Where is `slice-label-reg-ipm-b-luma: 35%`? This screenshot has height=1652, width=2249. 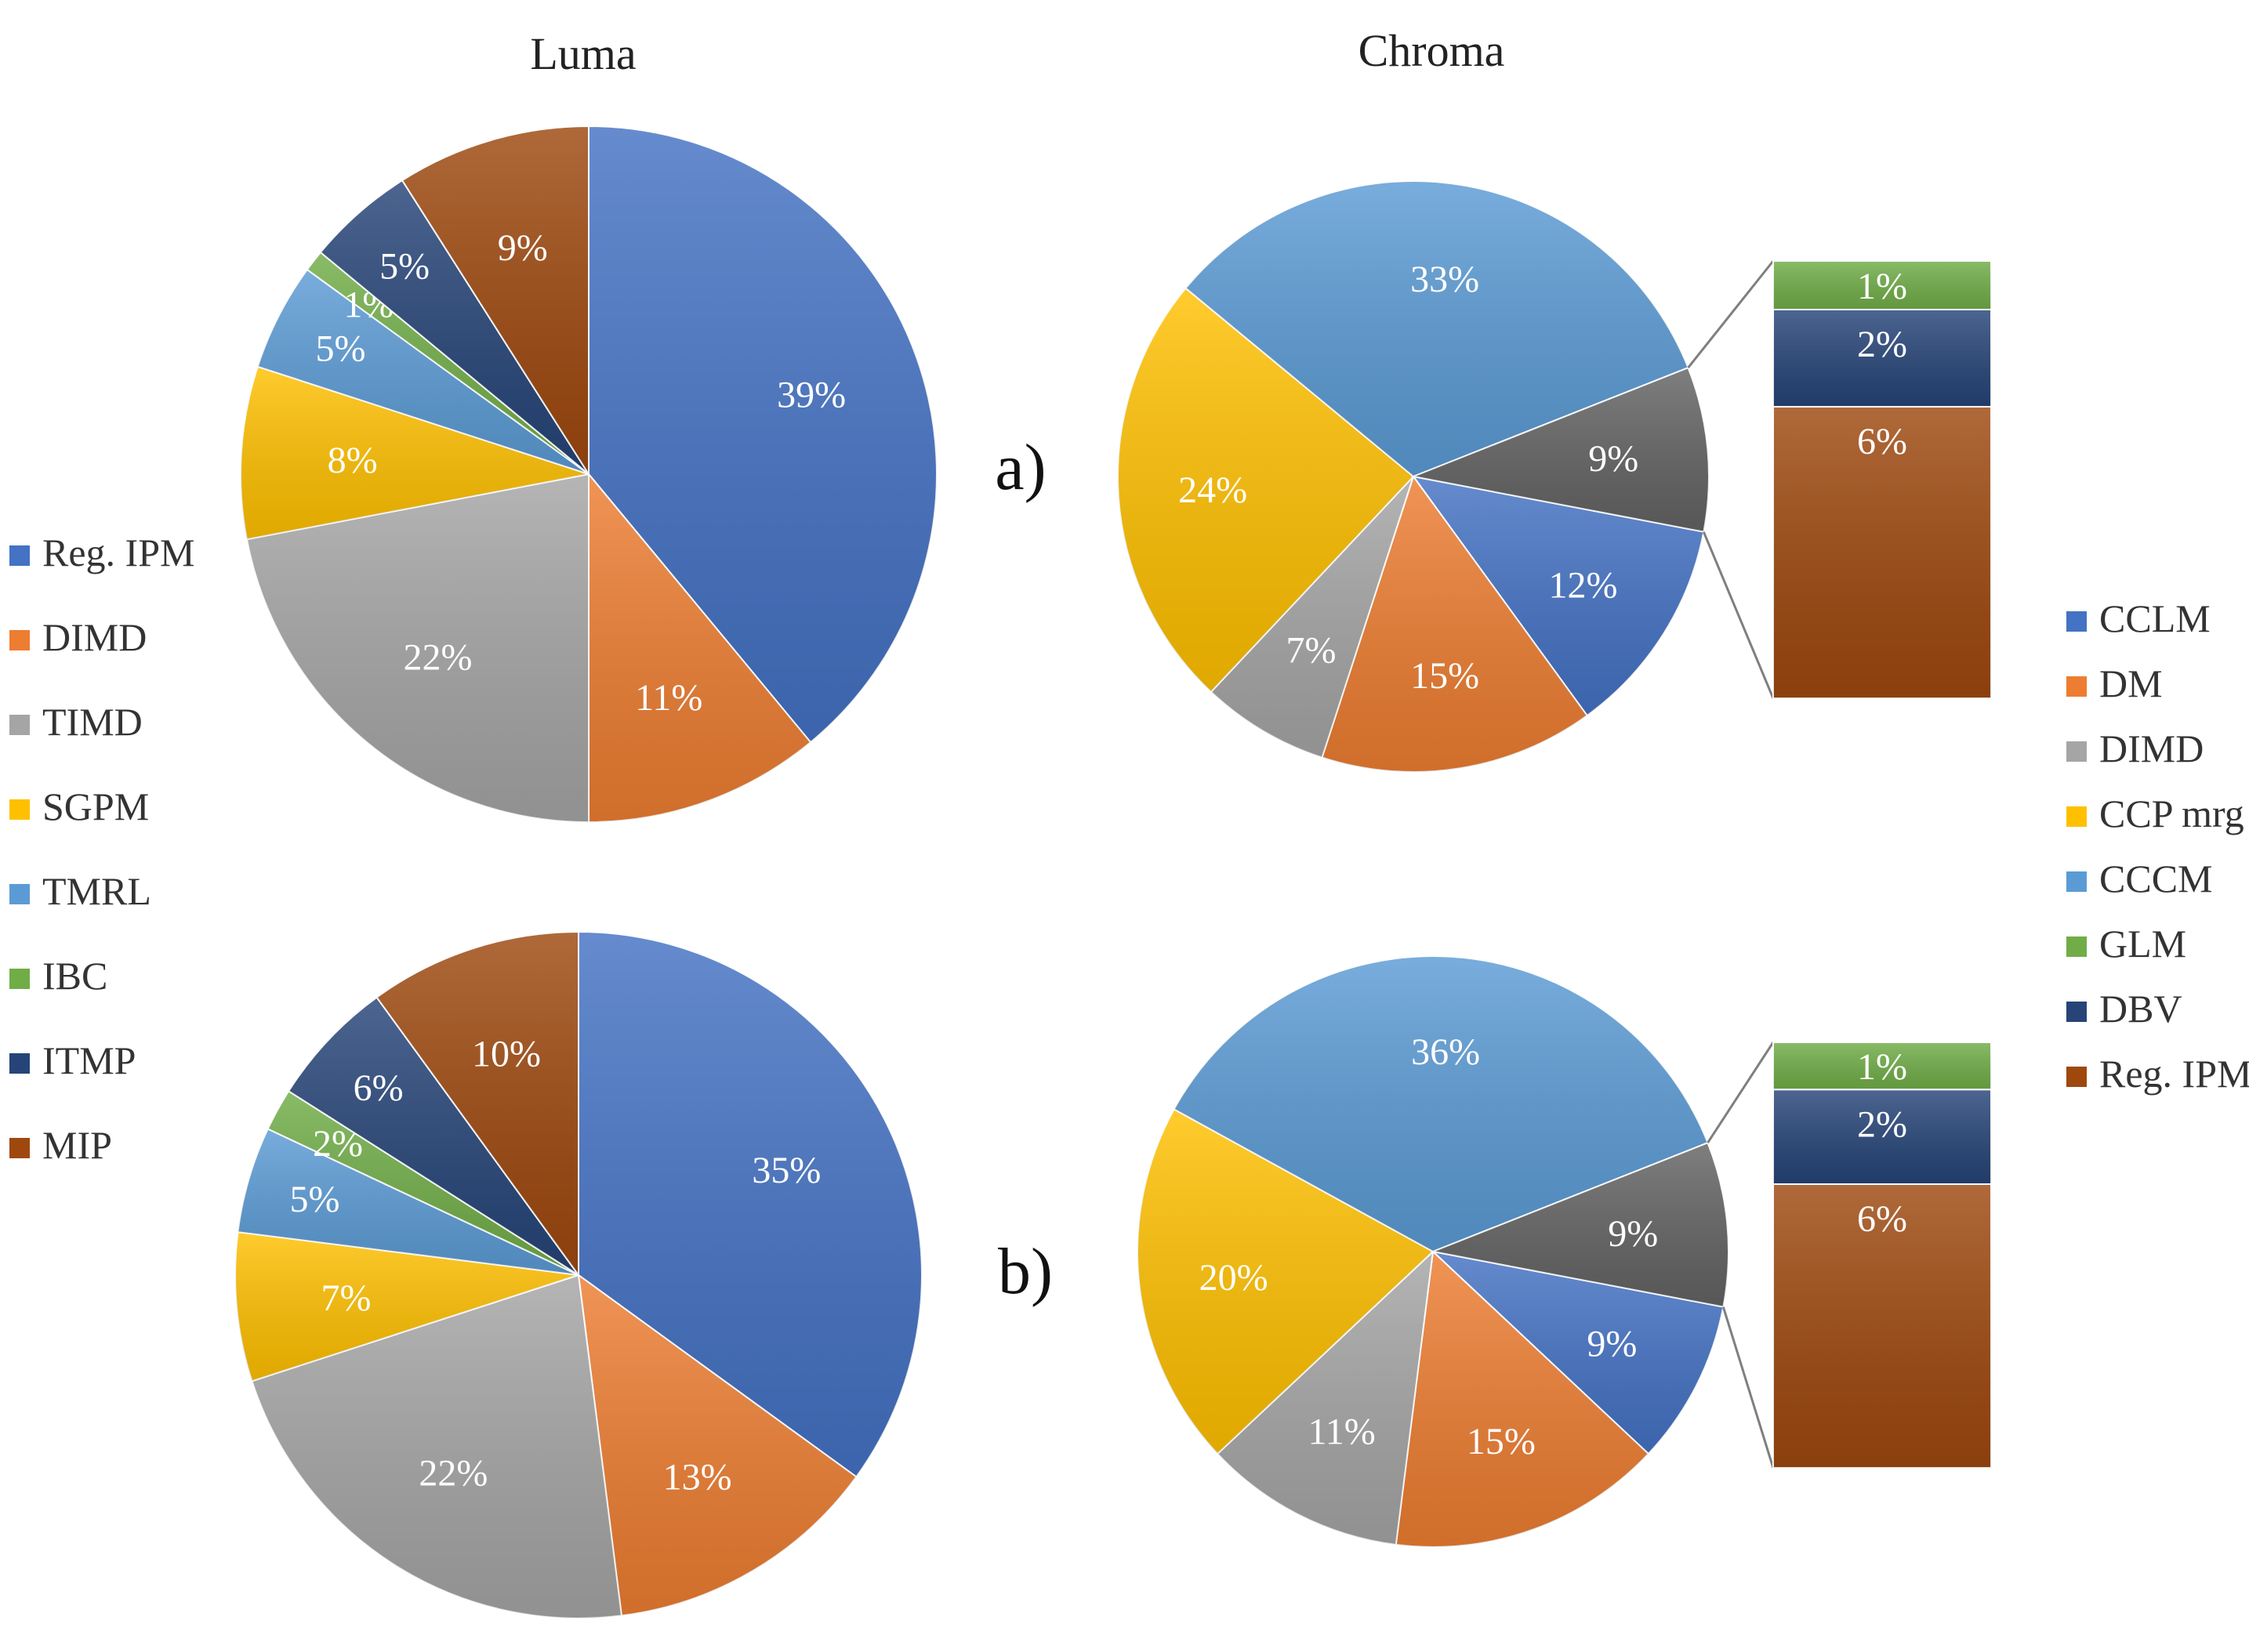
slice-label-reg-ipm-b-luma: 35% is located at coordinates (786, 1170).